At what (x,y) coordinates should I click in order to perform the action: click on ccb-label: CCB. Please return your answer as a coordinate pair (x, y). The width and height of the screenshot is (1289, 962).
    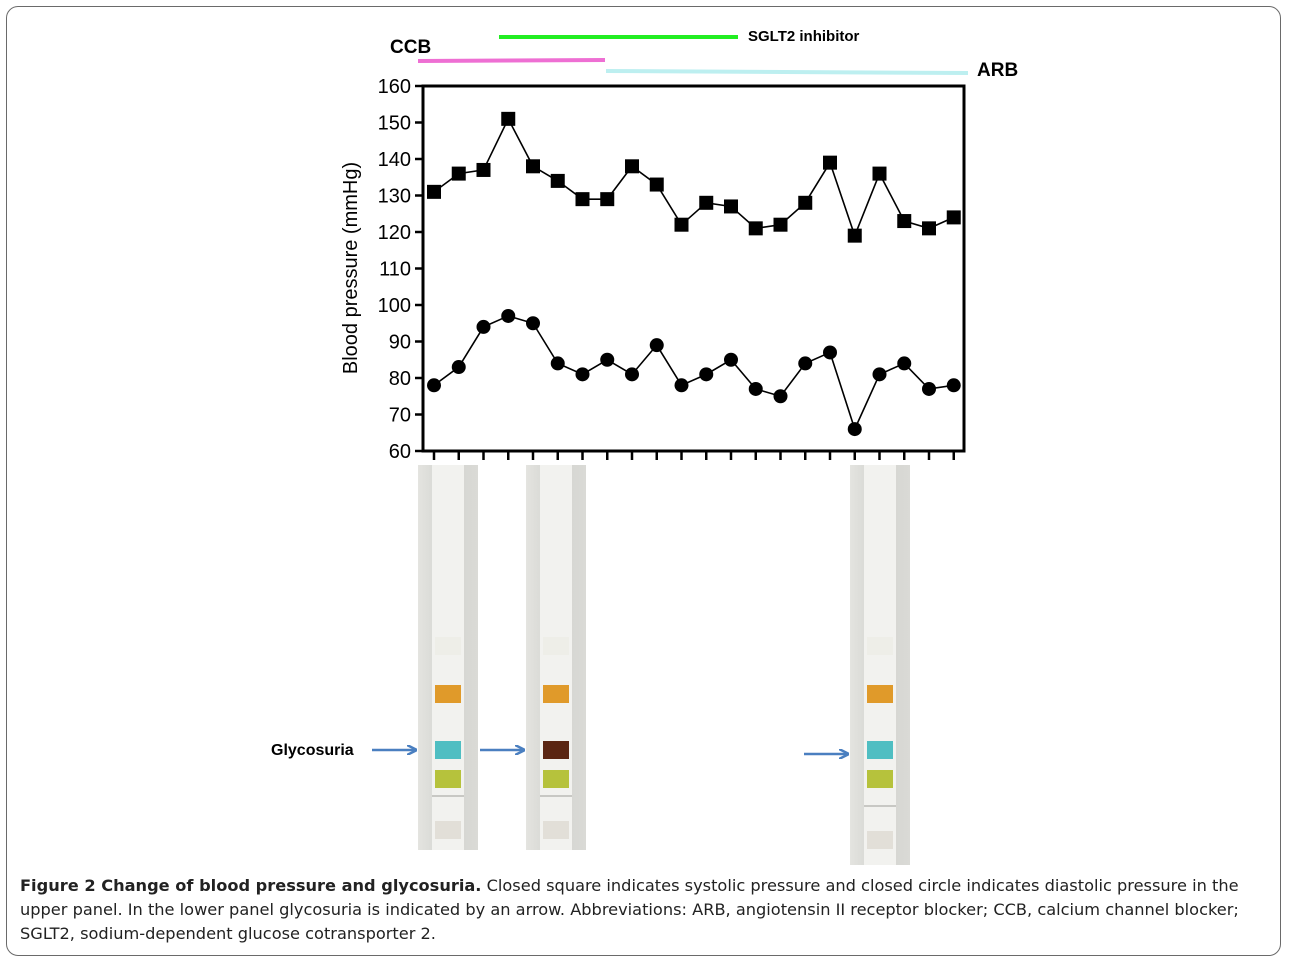
    Looking at the image, I should click on (410, 47).